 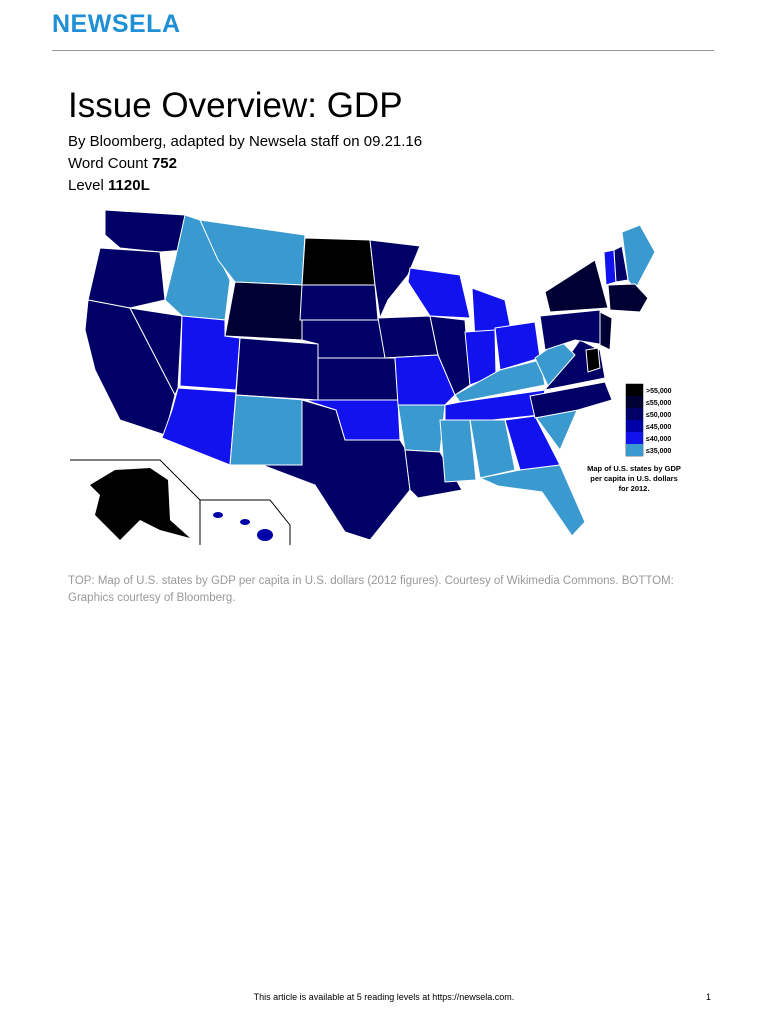 What do you see at coordinates (129, 185) in the screenshot?
I see `value: 1120L` at bounding box center [129, 185].